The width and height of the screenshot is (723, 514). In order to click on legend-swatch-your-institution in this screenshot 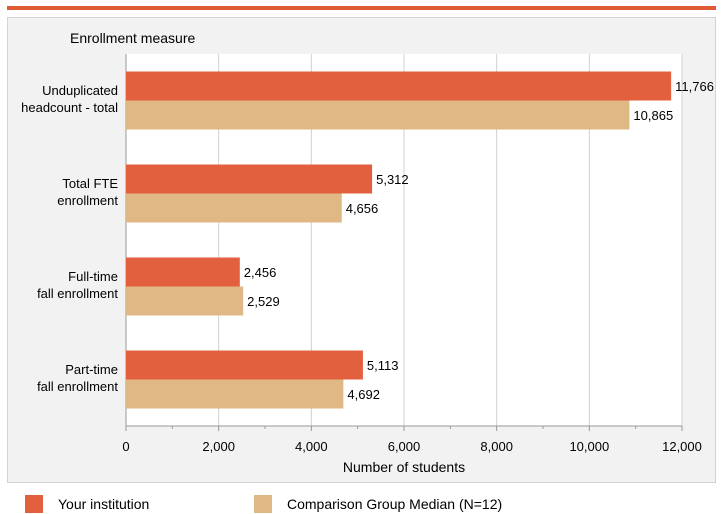, I will do `click(34, 504)`.